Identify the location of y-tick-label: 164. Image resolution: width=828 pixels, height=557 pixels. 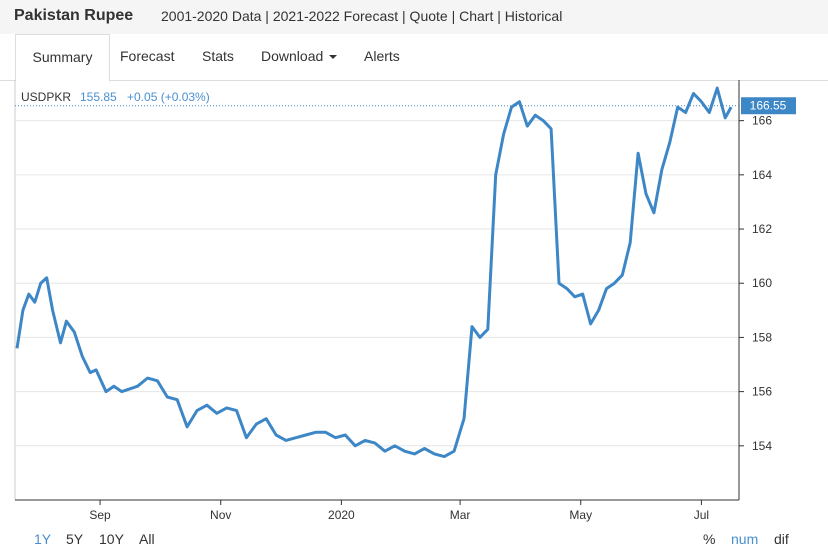
(762, 175).